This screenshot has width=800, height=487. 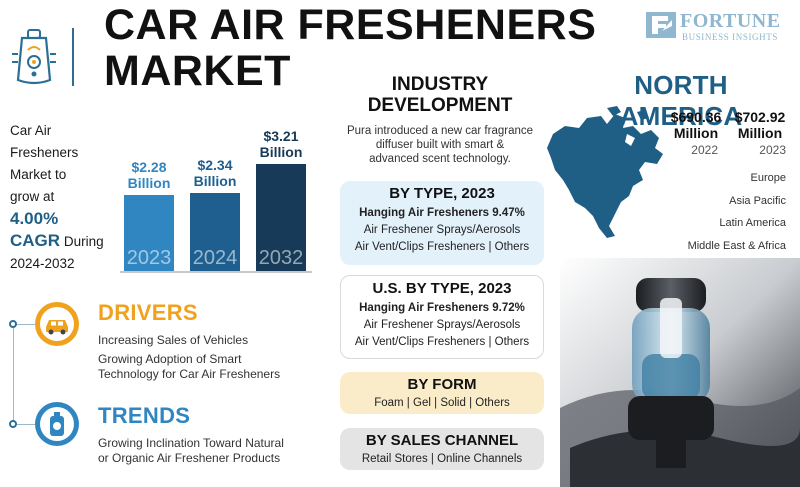 I want to click on by-form-sep-1: |, so click(x=408, y=403).